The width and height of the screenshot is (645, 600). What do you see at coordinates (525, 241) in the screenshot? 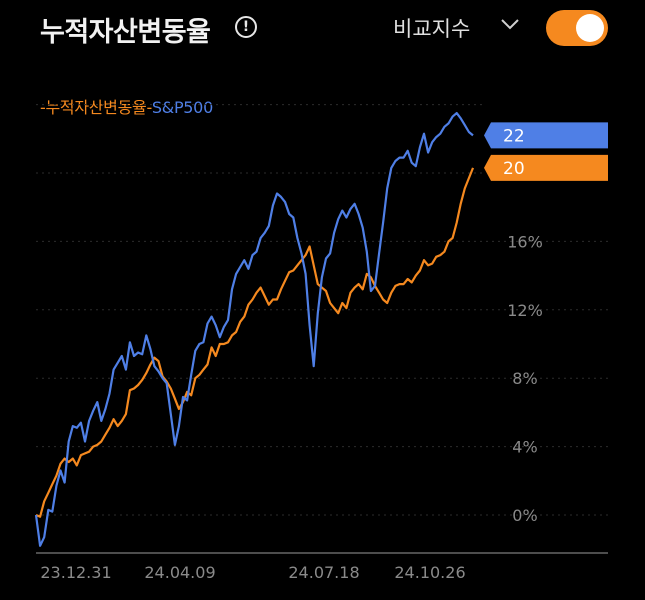
I see `y-tick-label: 16%` at bounding box center [525, 241].